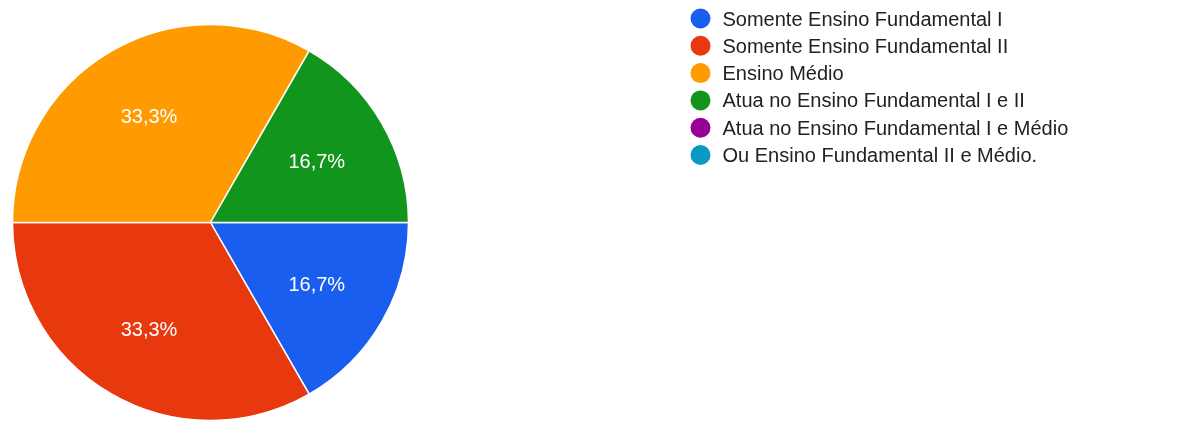 The width and height of the screenshot is (1202, 428). Describe the element at coordinates (862, 18) in the screenshot. I see `legend-label: Somente Ensino Fundamental I` at that location.